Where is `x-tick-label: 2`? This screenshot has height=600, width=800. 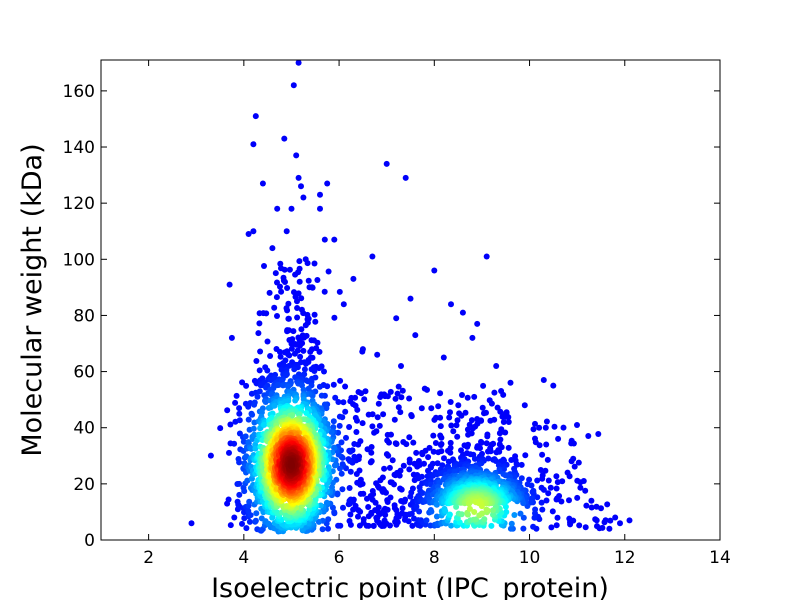
x-tick-label: 2 is located at coordinates (148, 558).